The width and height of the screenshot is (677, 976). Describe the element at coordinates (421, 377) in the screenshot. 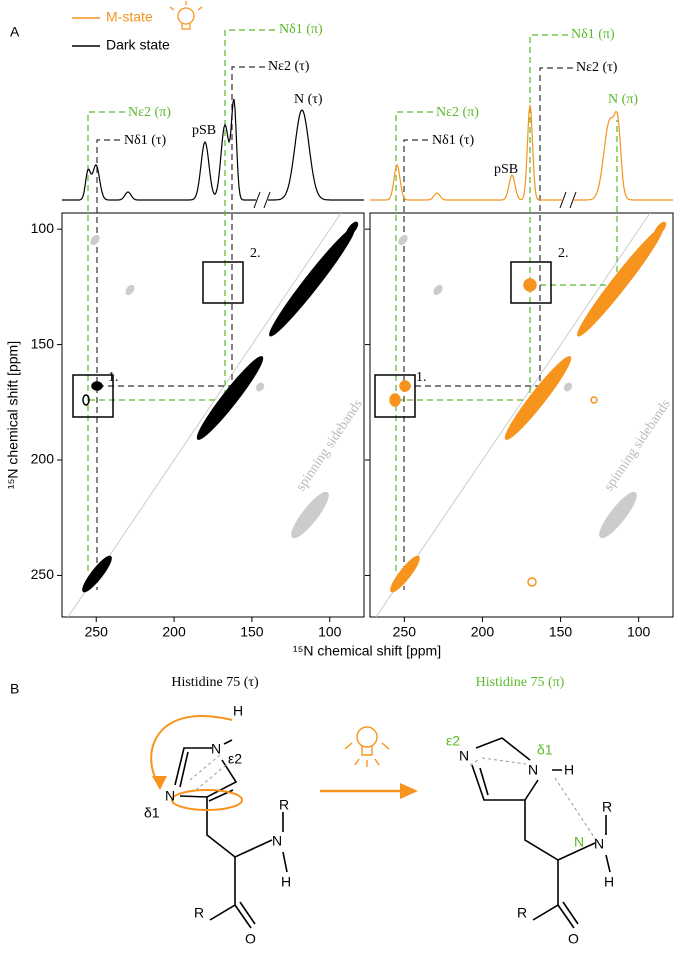

I see `box-label: 1.` at that location.